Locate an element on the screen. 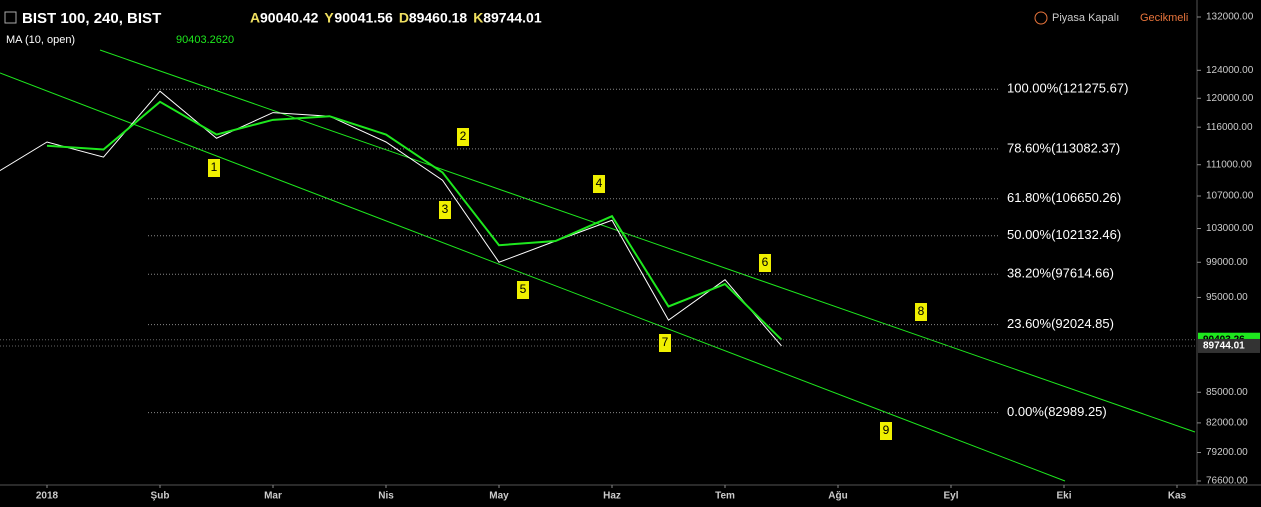 This screenshot has height=507, width=1261. x-tick-label: Mar is located at coordinates (273, 496).